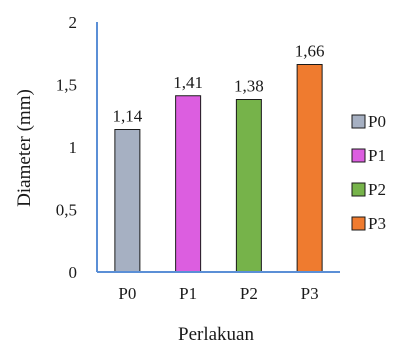  Describe the element at coordinates (249, 86) in the screenshot. I see `data-label-p2: 1,38` at that location.